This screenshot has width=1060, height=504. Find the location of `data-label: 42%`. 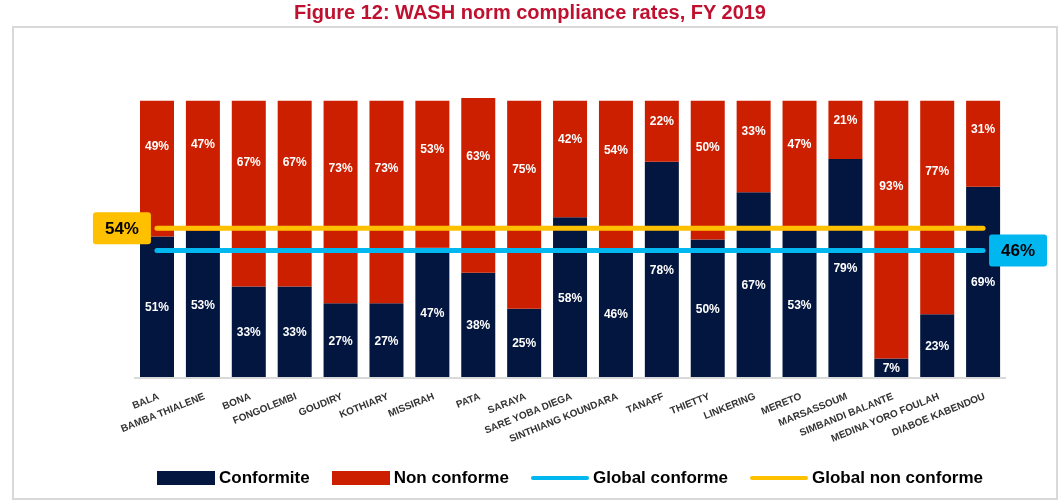

data-label: 42% is located at coordinates (570, 139).